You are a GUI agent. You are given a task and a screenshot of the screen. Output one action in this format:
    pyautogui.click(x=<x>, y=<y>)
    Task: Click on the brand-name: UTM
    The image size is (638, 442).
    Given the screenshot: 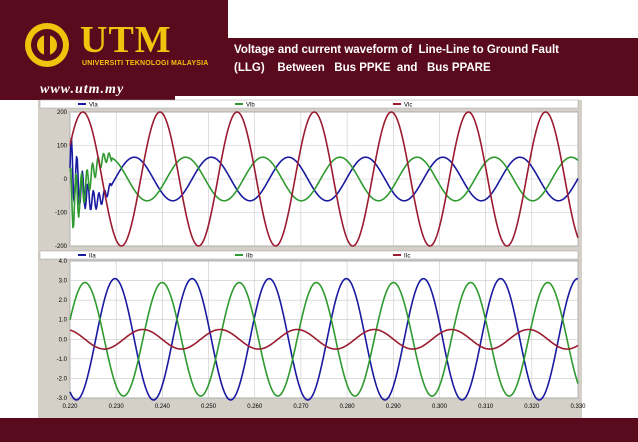 What is the action you would take?
    pyautogui.click(x=126, y=40)
    